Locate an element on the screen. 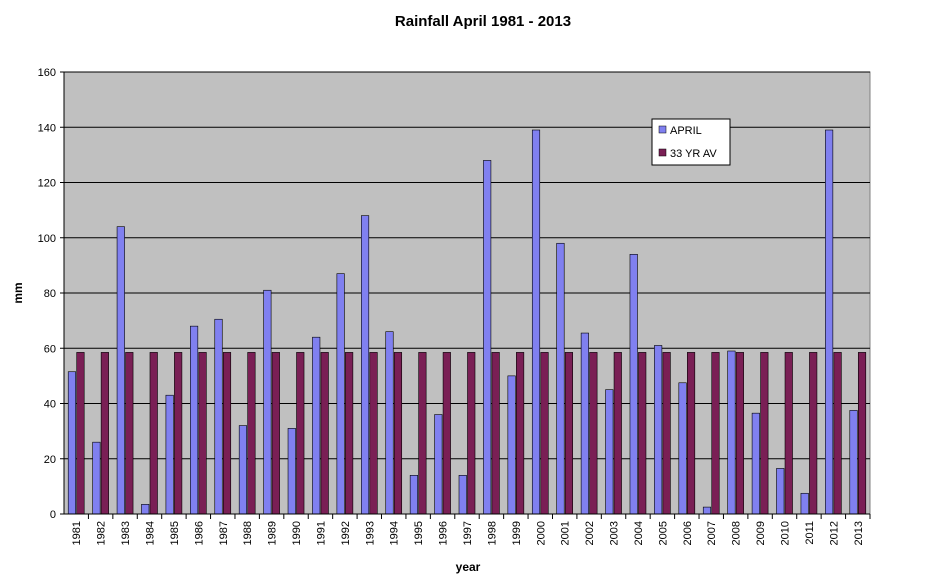 The height and width of the screenshot is (580, 947). bar-33yr-av-1983 is located at coordinates (129, 433).